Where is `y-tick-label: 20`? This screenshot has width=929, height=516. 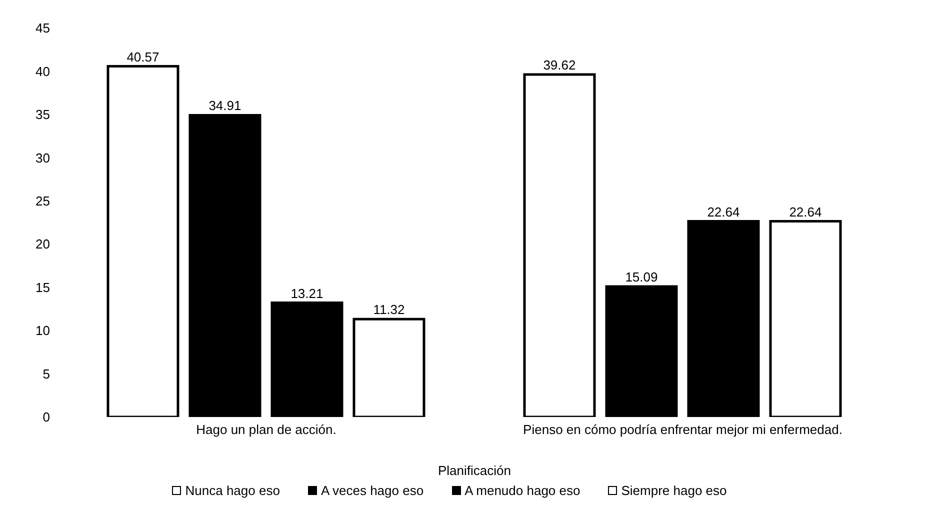 y-tick-label: 20 is located at coordinates (43, 244).